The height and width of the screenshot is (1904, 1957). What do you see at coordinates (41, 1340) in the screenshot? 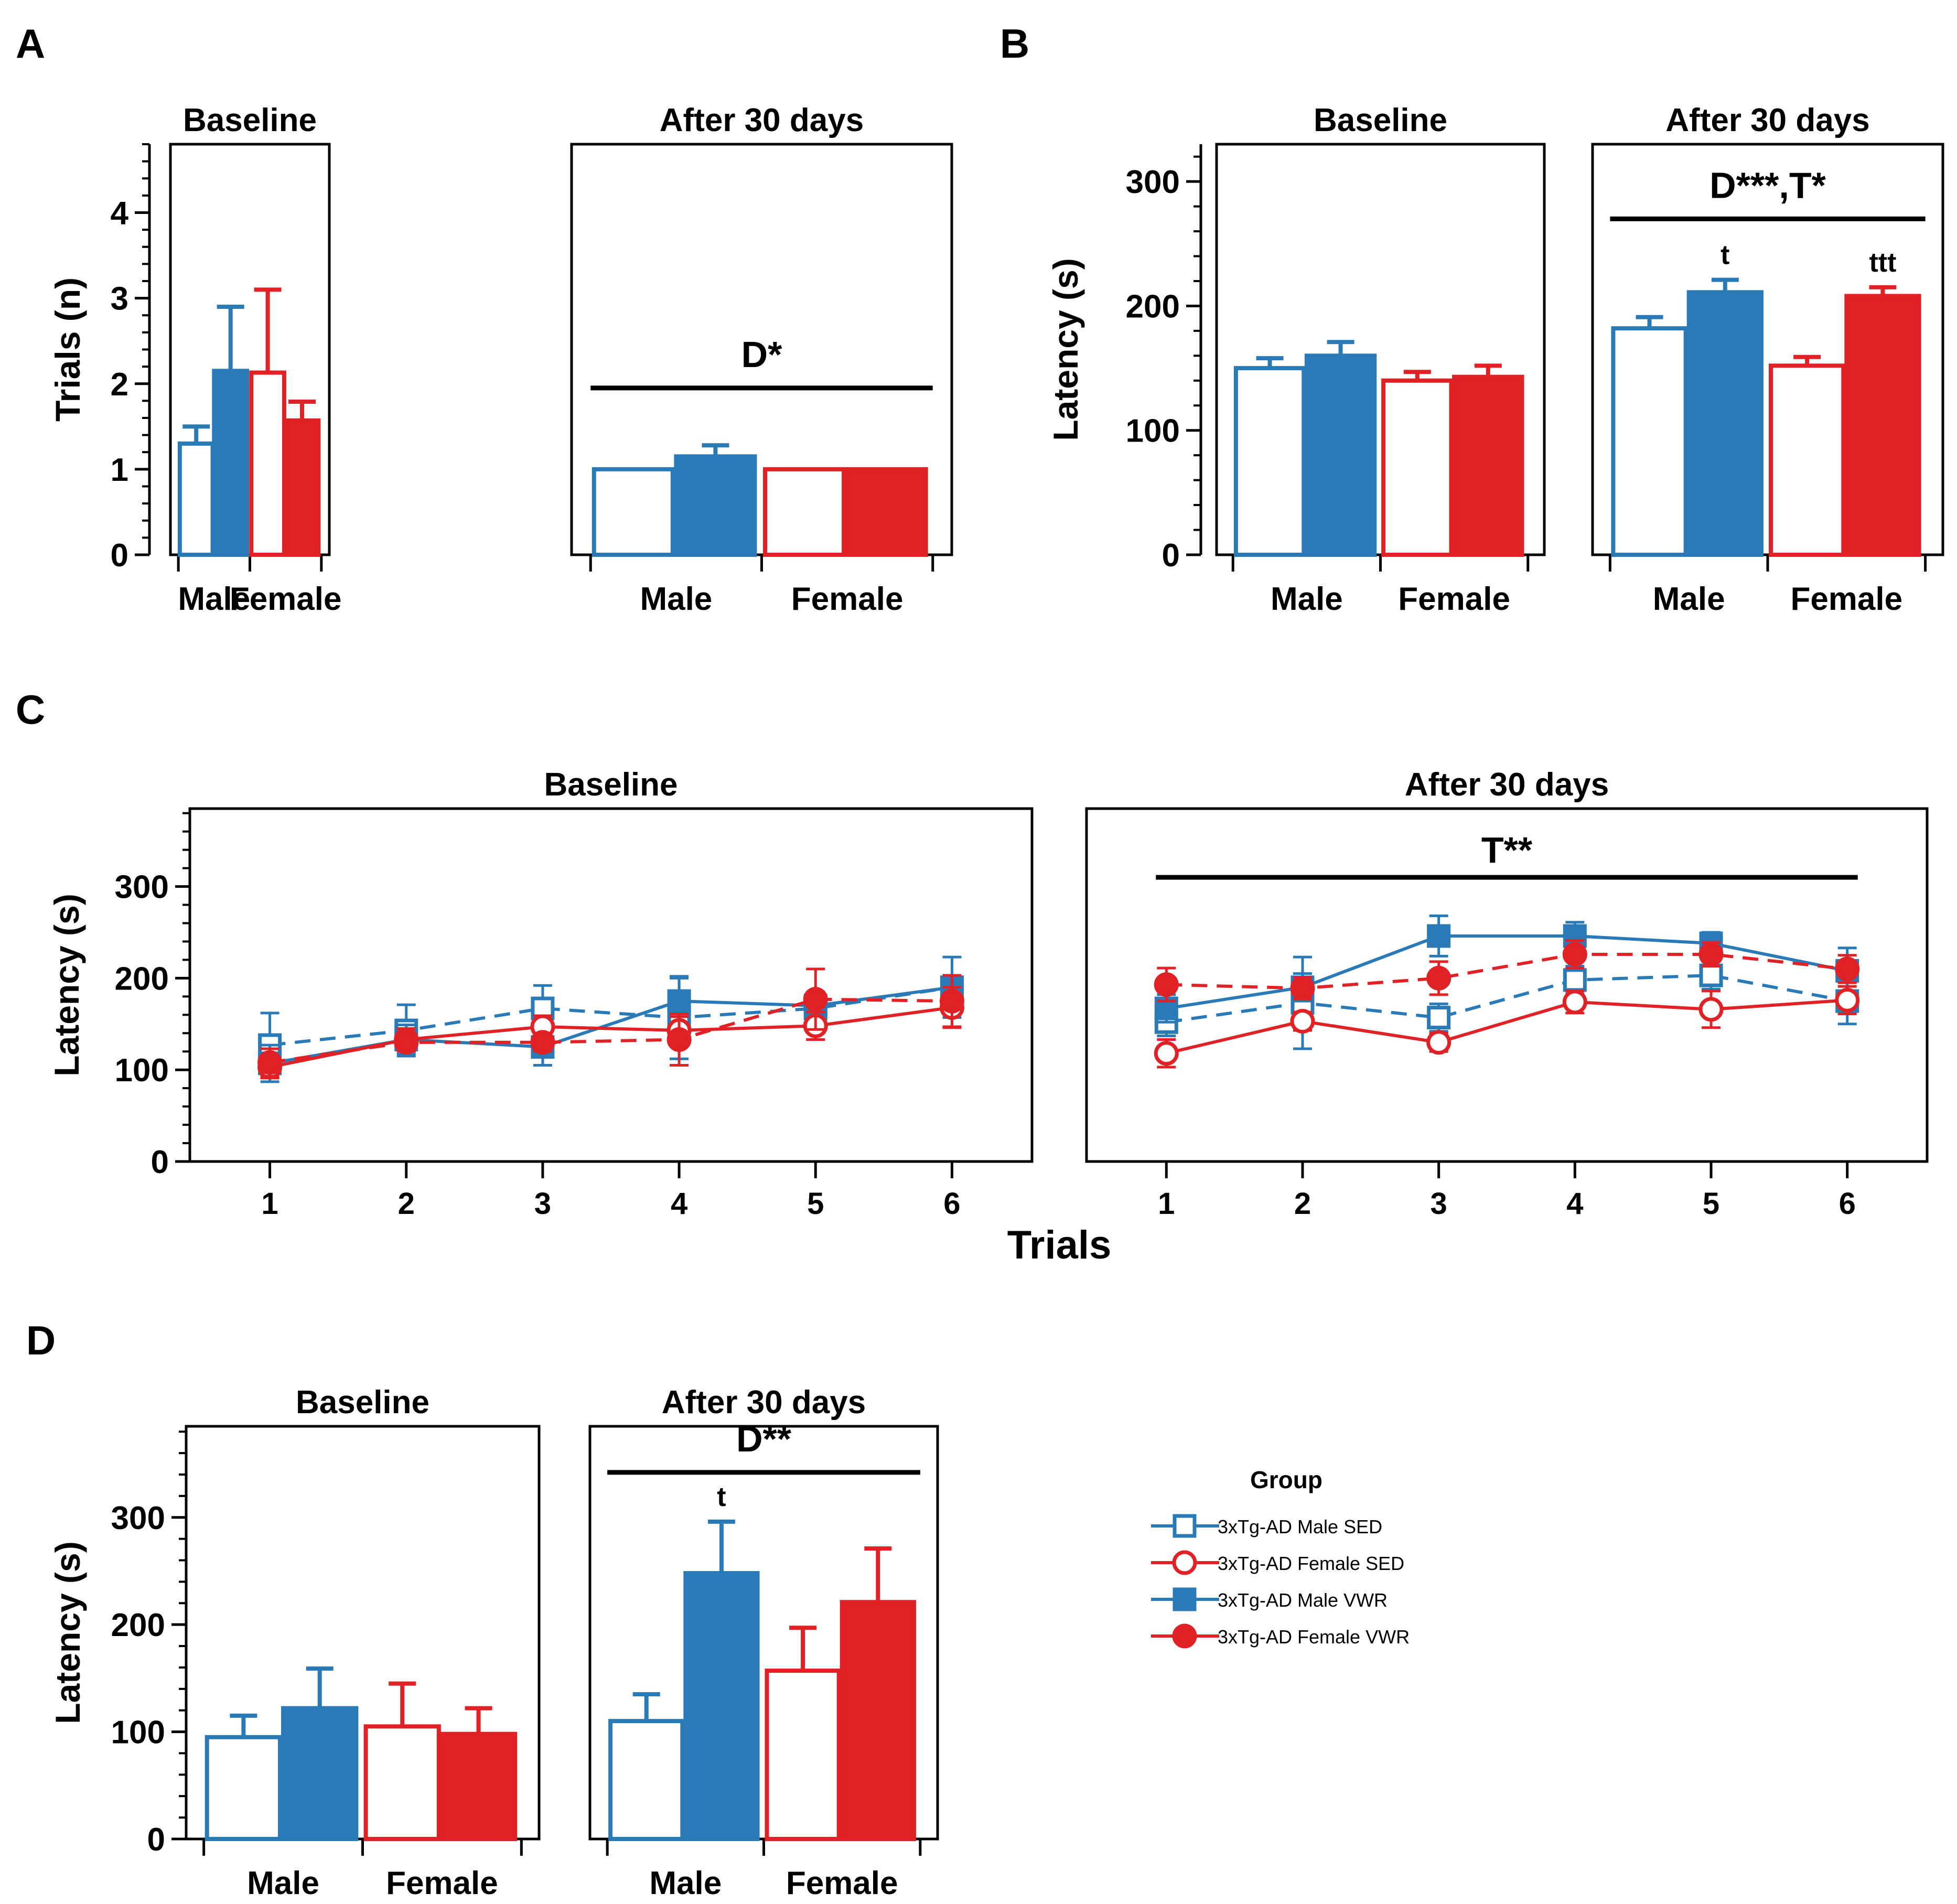
I see `panel-label: D` at bounding box center [41, 1340].